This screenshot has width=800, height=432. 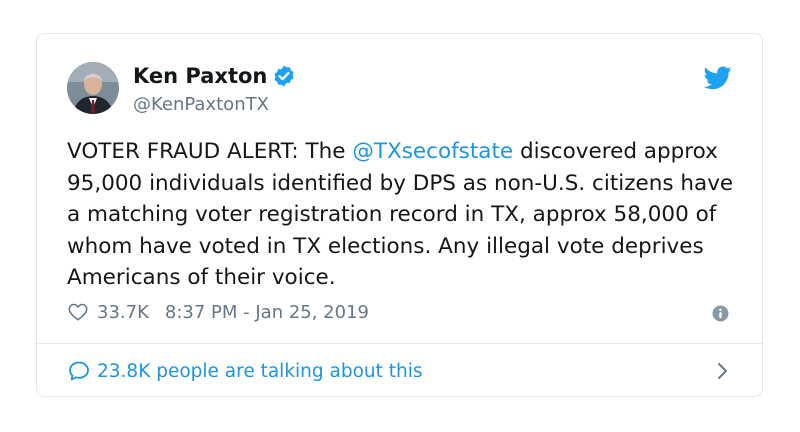 I want to click on conversation-link: 23.8K people are talking about this, so click(x=399, y=371).